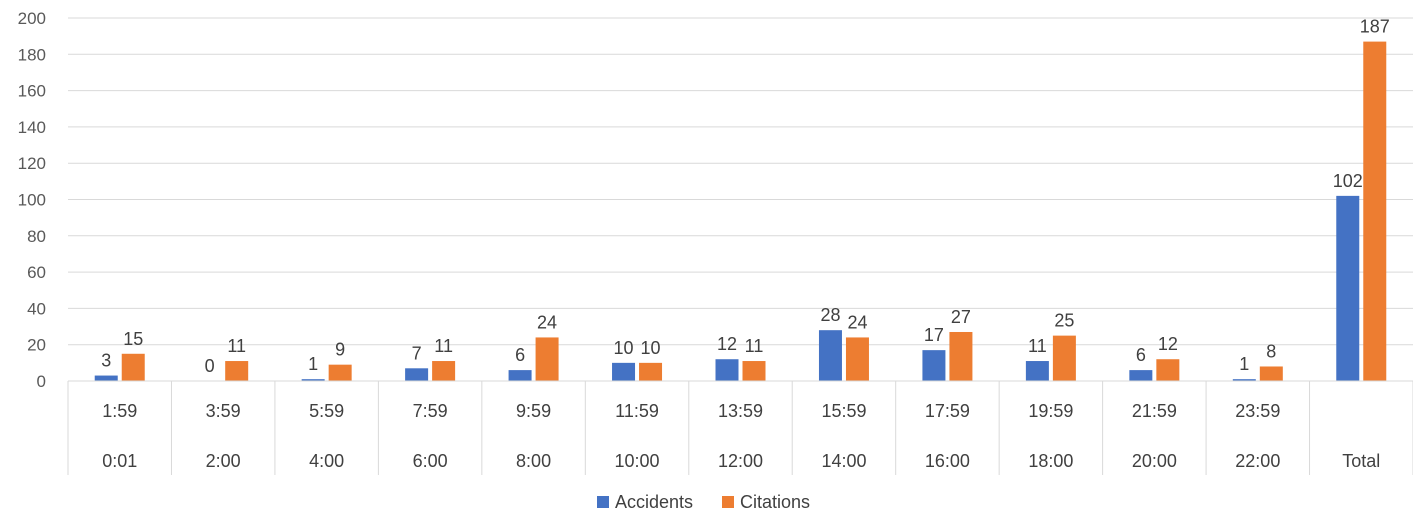  What do you see at coordinates (32, 91) in the screenshot?
I see `y-tick-label: 160` at bounding box center [32, 91].